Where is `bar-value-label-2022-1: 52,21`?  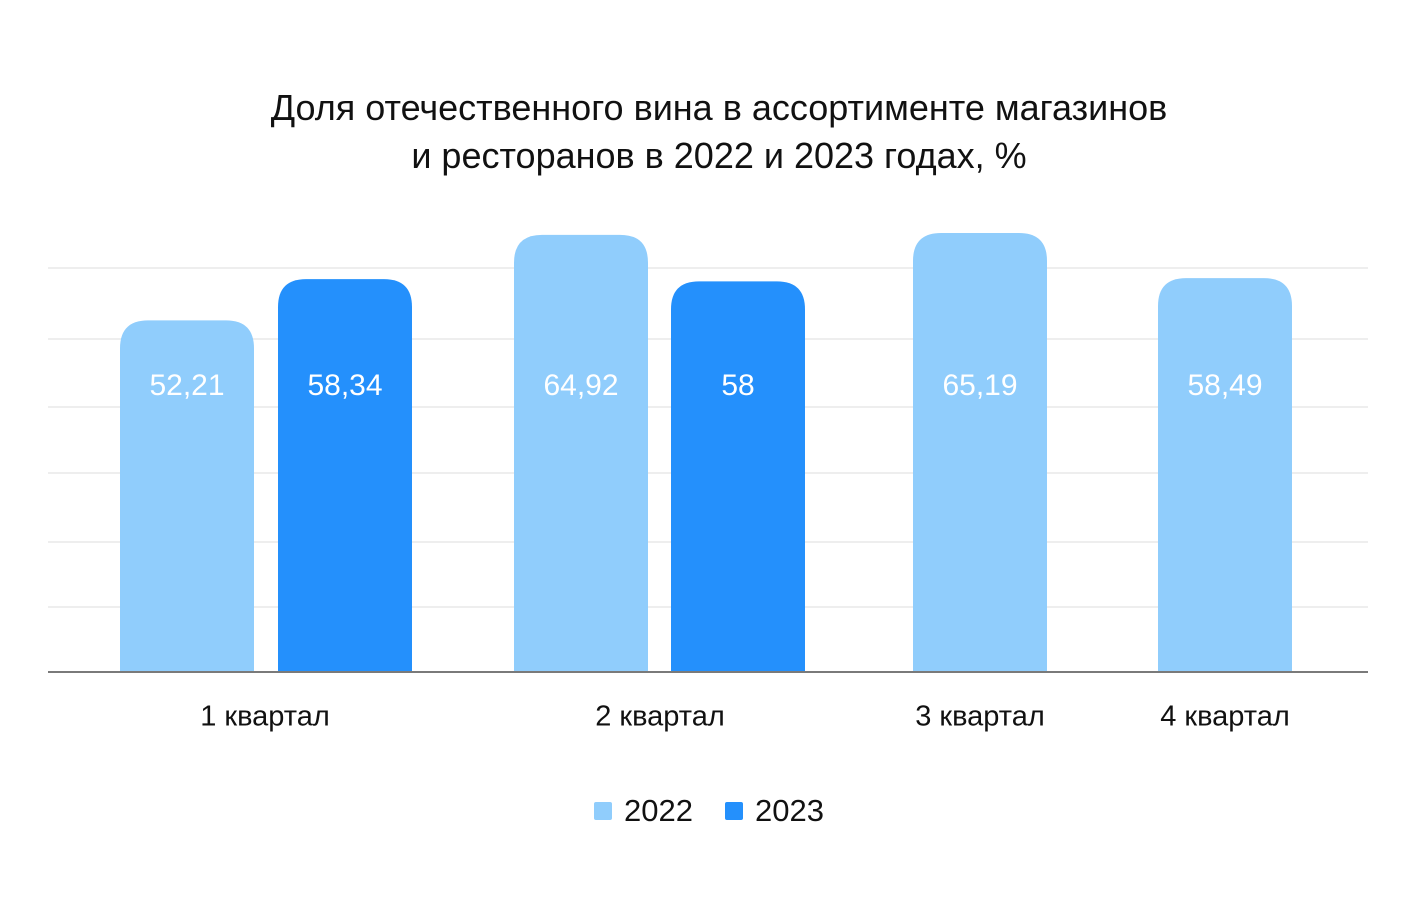 bar-value-label-2022-1: 52,21 is located at coordinates (186, 385).